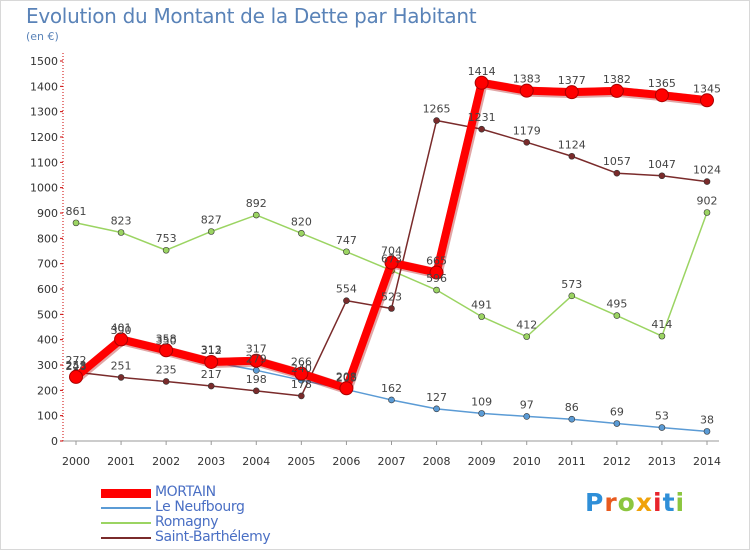 The width and height of the screenshot is (750, 550). What do you see at coordinates (616, 304) in the screenshot?
I see `data-label: 495` at bounding box center [616, 304].